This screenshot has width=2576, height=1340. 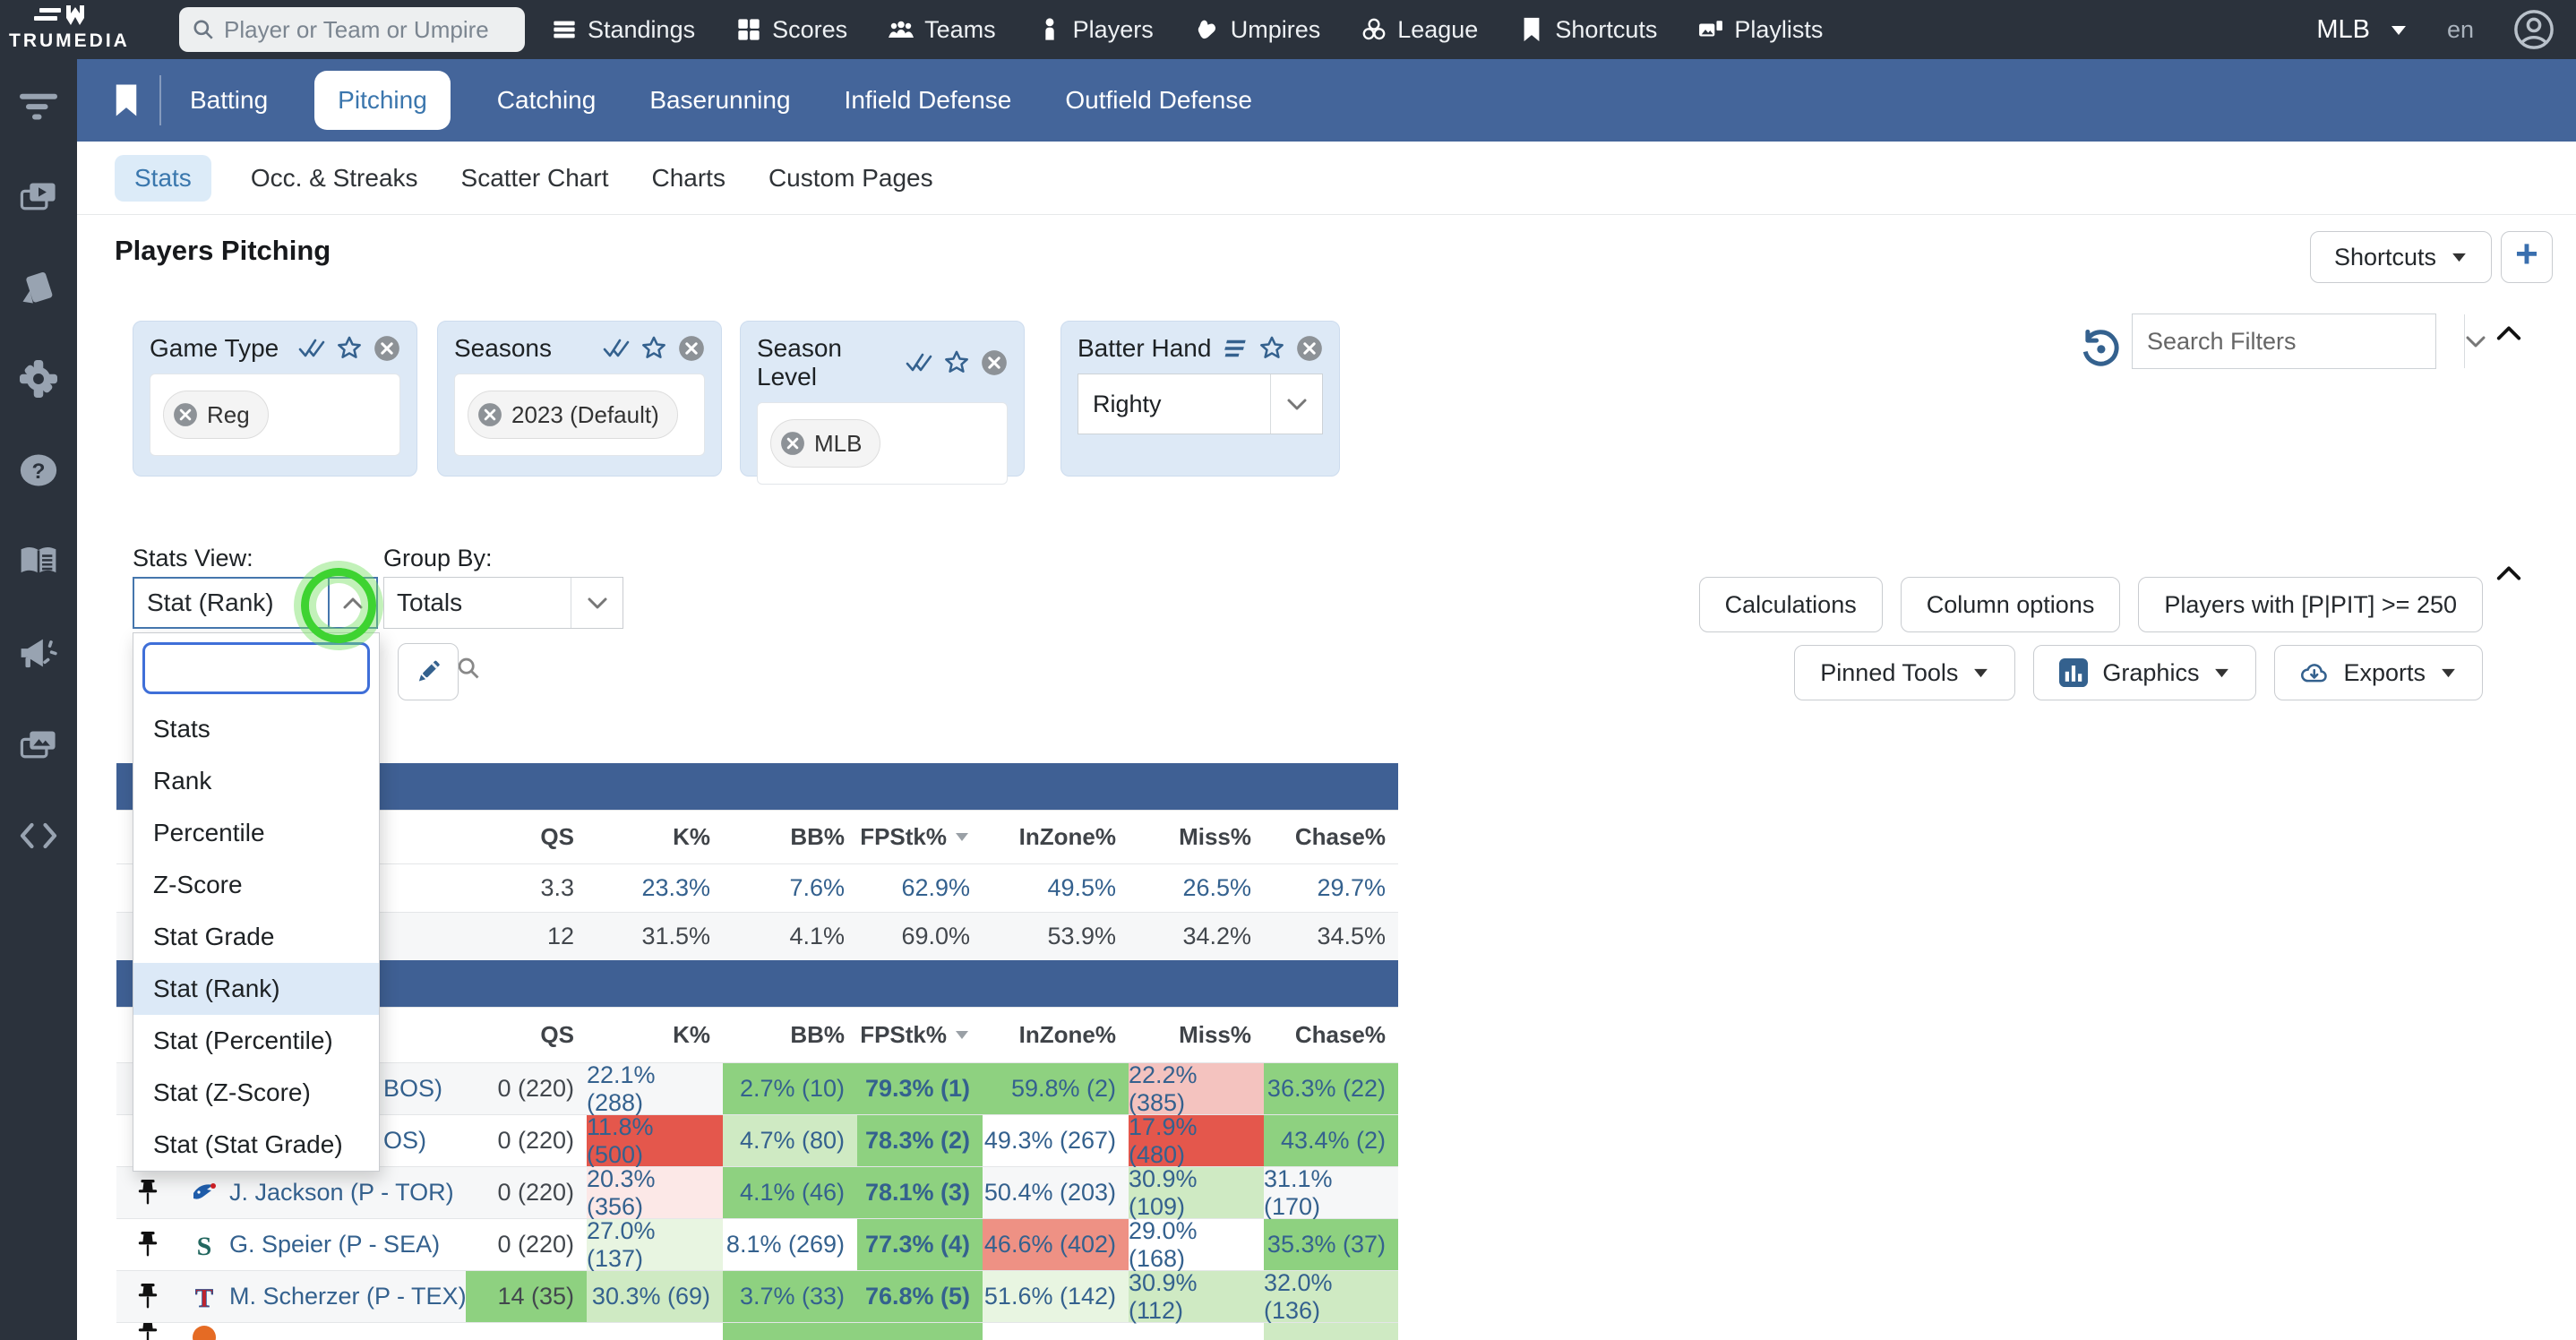 I want to click on sidebar-media-gallery-icon, so click(x=38, y=744).